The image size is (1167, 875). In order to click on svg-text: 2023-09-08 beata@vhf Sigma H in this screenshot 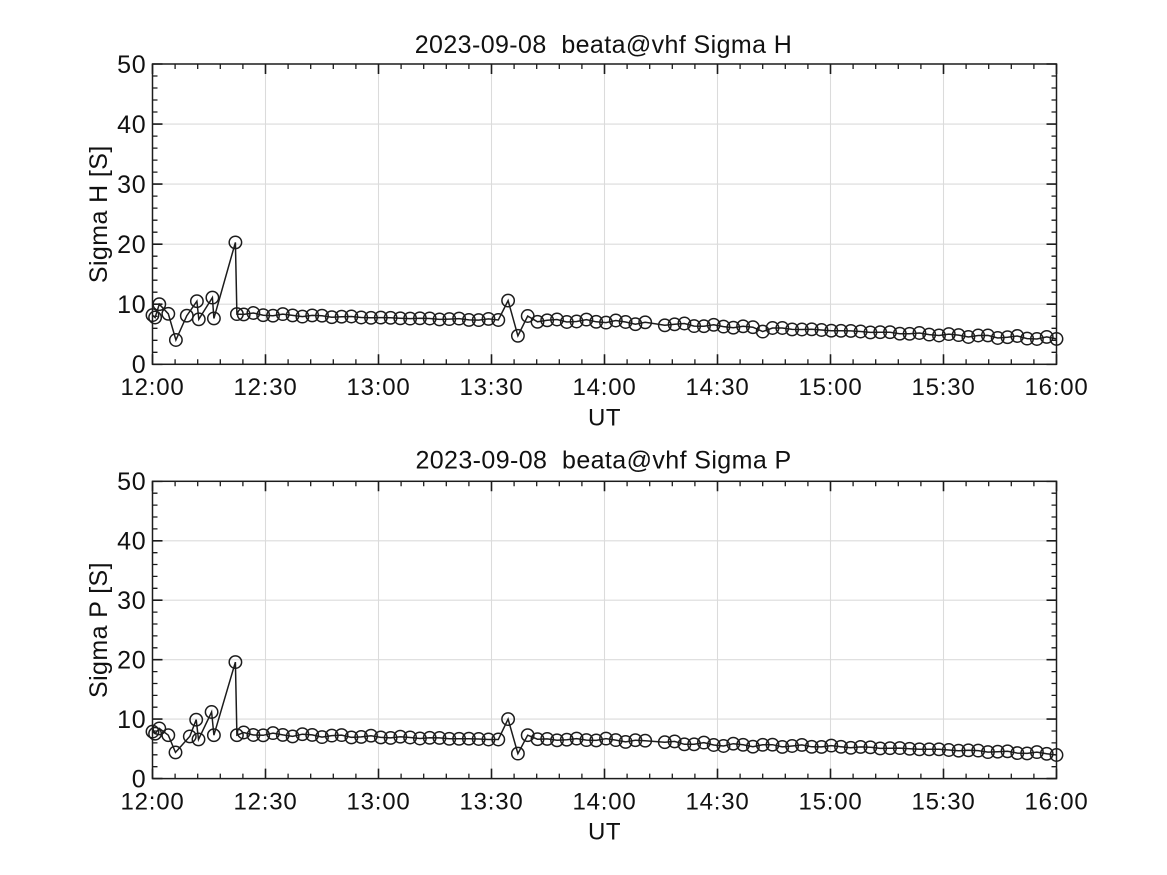, I will do `click(603, 45)`.